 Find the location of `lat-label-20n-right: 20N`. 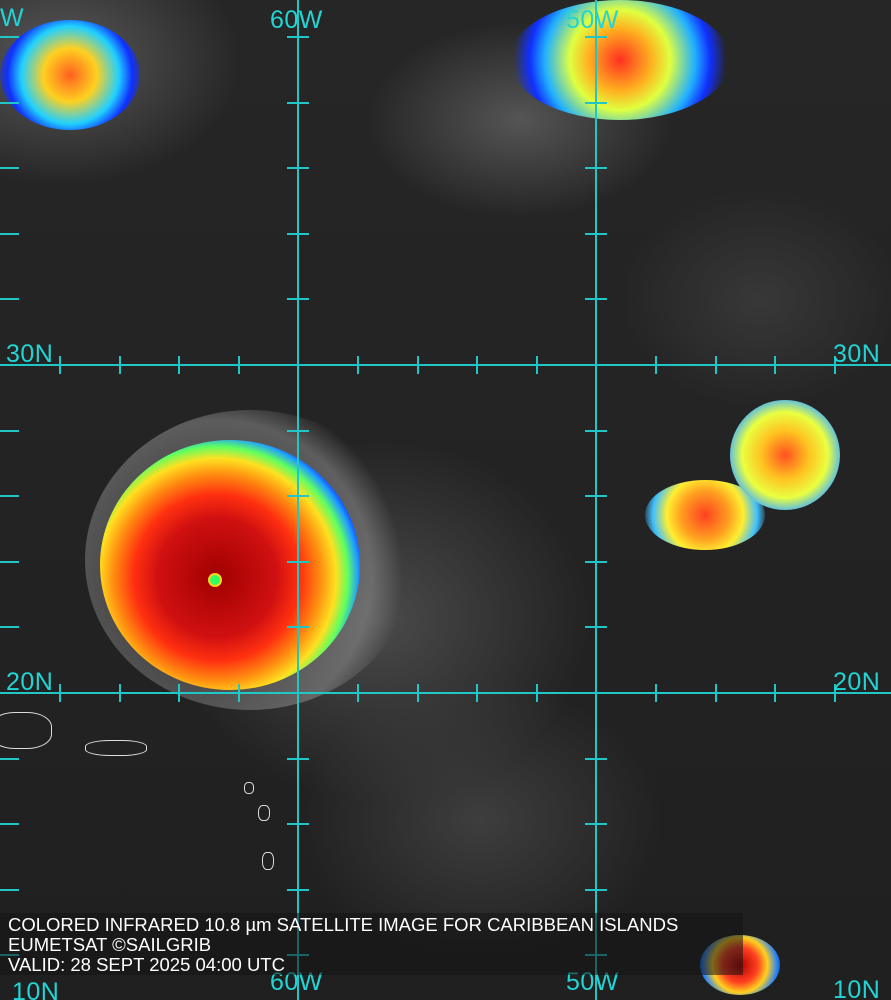

lat-label-20n-right: 20N is located at coordinates (857, 682).